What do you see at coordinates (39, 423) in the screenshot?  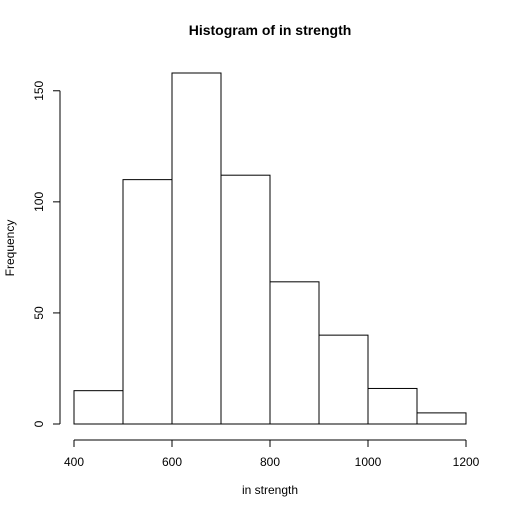 I see `y-tick-label: 0` at bounding box center [39, 423].